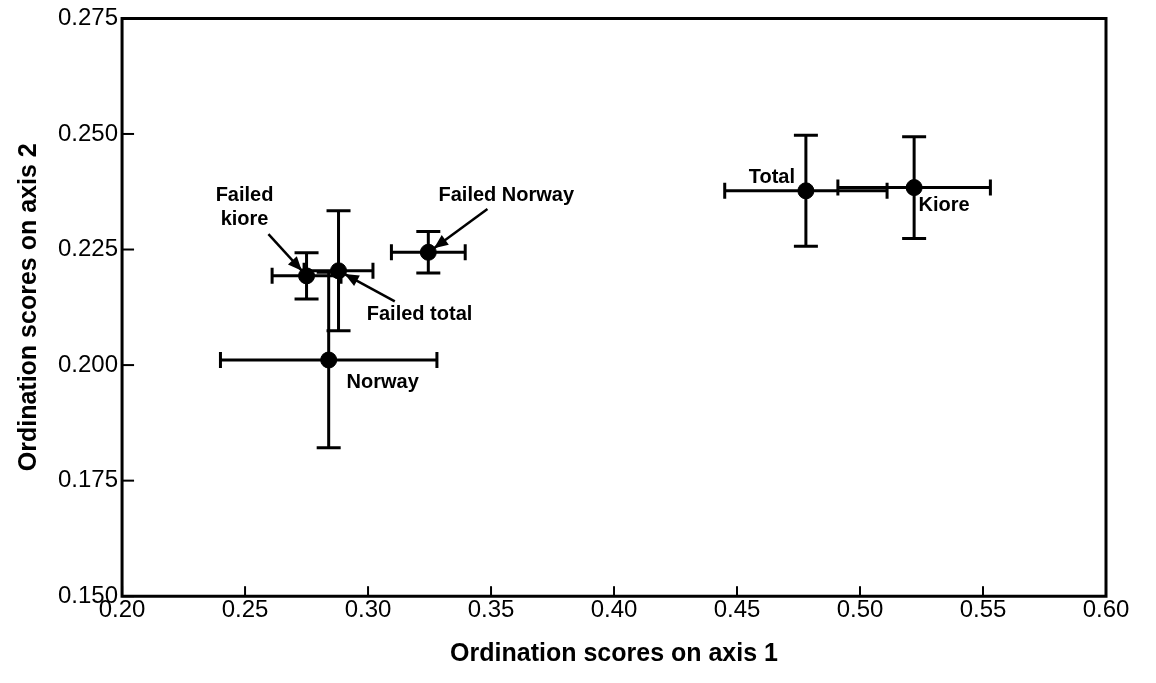 This screenshot has width=1156, height=683. What do you see at coordinates (245, 609) in the screenshot?
I see `x-tick-label: 0.25` at bounding box center [245, 609].